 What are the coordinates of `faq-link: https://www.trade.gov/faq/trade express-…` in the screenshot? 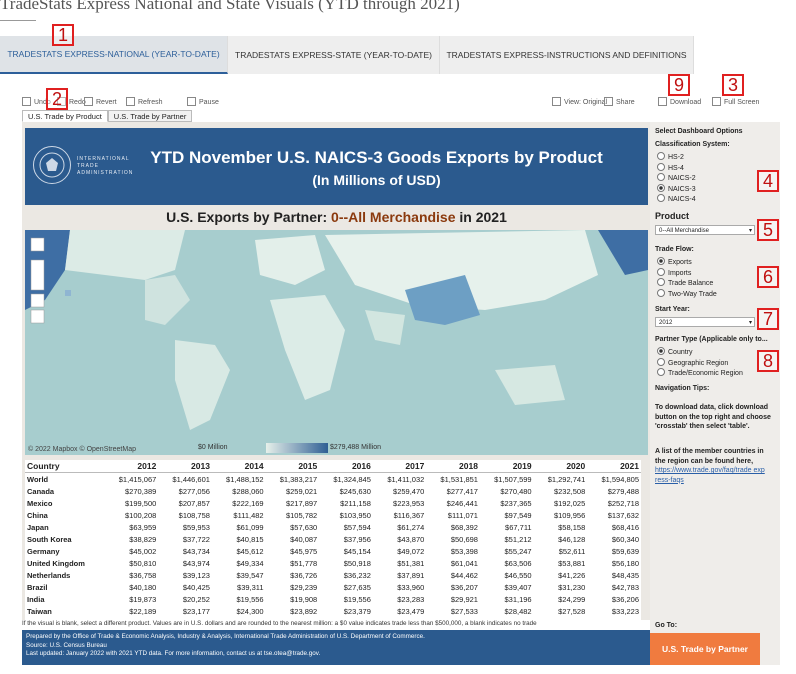 It's located at (710, 475).